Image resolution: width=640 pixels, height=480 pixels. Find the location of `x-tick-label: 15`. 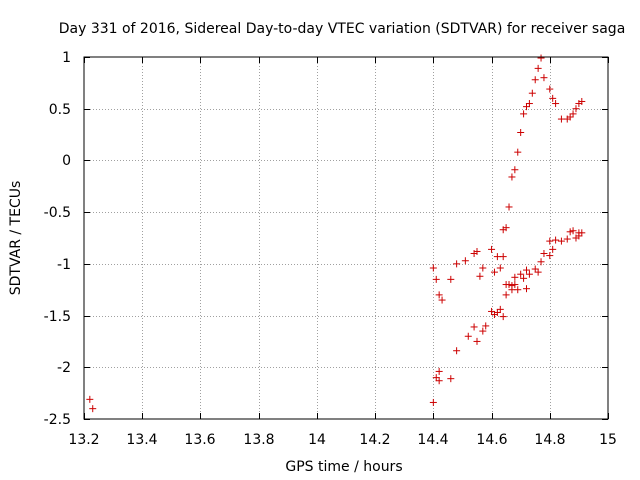

x-tick-label: 15 is located at coordinates (608, 440).